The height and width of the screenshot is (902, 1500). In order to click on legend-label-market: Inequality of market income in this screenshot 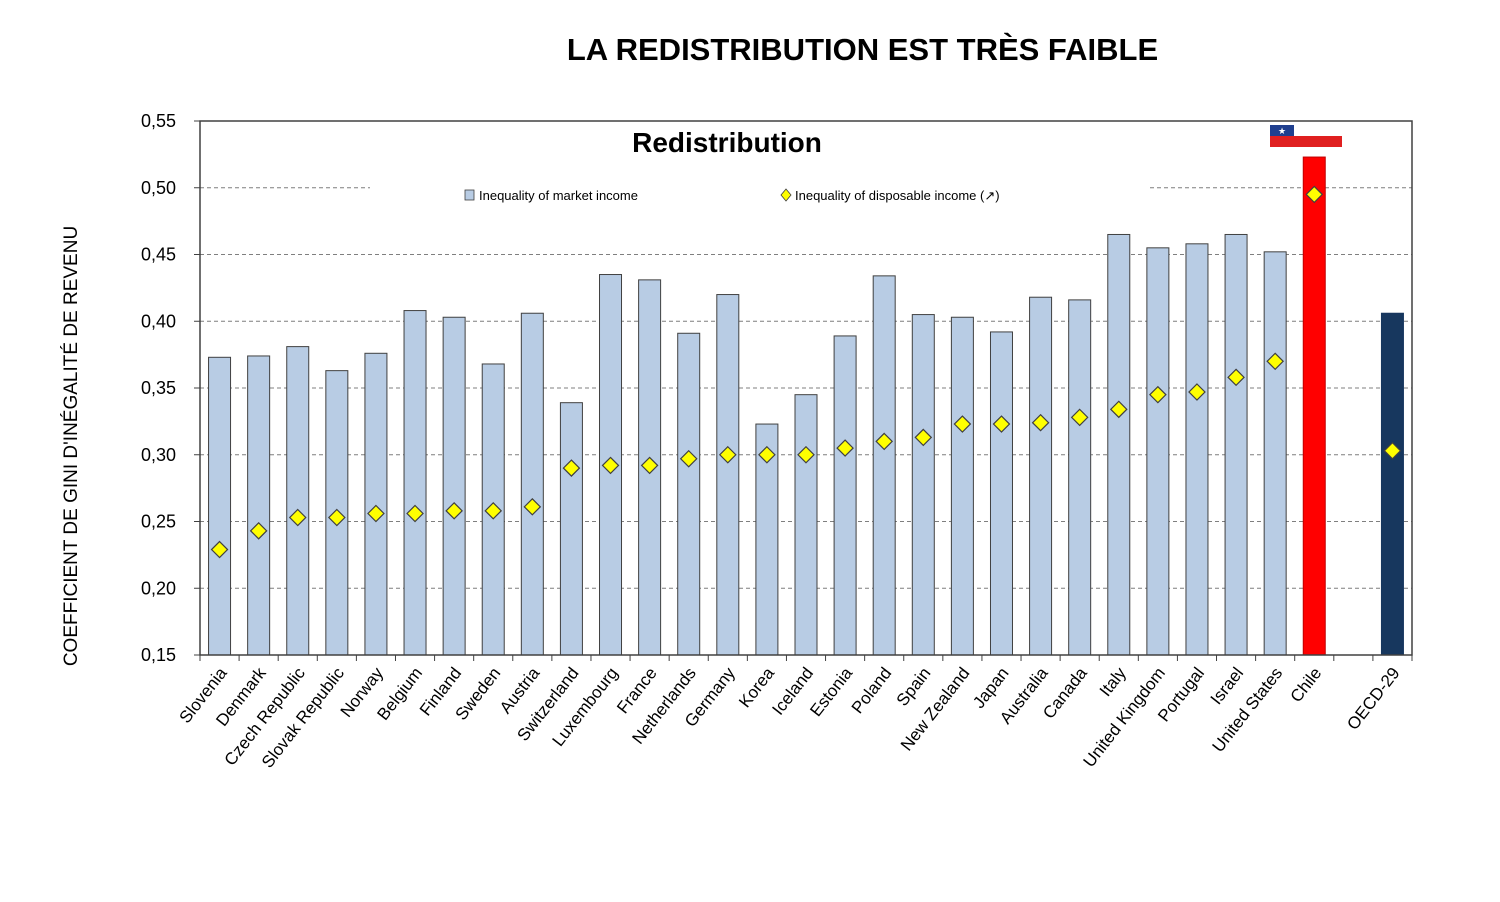, I will do `click(558, 195)`.